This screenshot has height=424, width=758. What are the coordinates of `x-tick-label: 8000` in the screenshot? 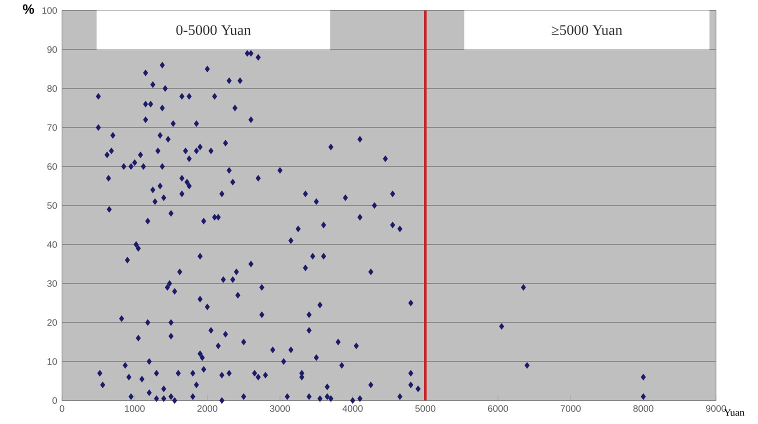 It's located at (643, 408).